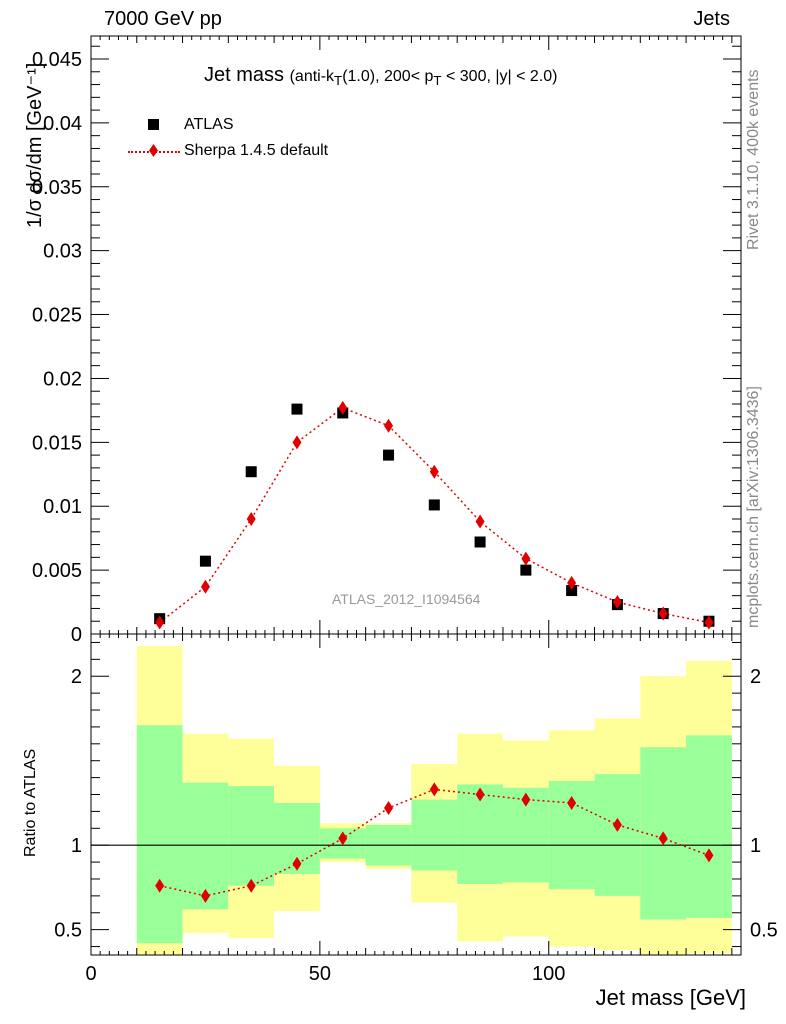 The width and height of the screenshot is (786, 1024). I want to click on collision-label: 7000 GeV pp, so click(163, 19).